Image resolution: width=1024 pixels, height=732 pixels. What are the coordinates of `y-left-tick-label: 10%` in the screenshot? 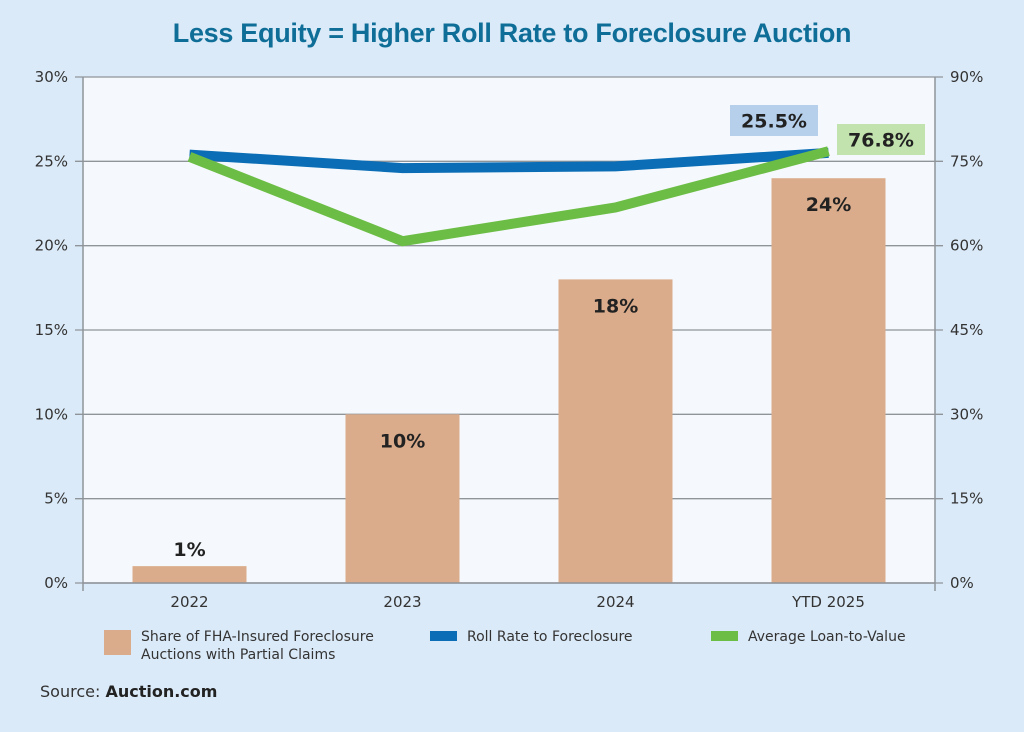 It's located at (51, 414).